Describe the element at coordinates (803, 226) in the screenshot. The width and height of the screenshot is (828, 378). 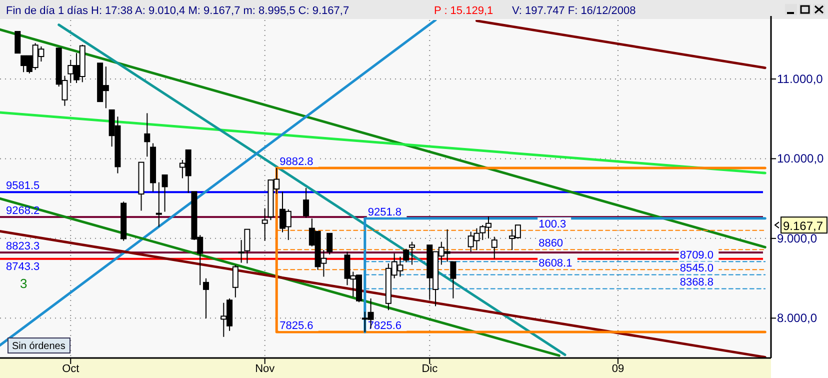
I see `text: 9.167,7` at that location.